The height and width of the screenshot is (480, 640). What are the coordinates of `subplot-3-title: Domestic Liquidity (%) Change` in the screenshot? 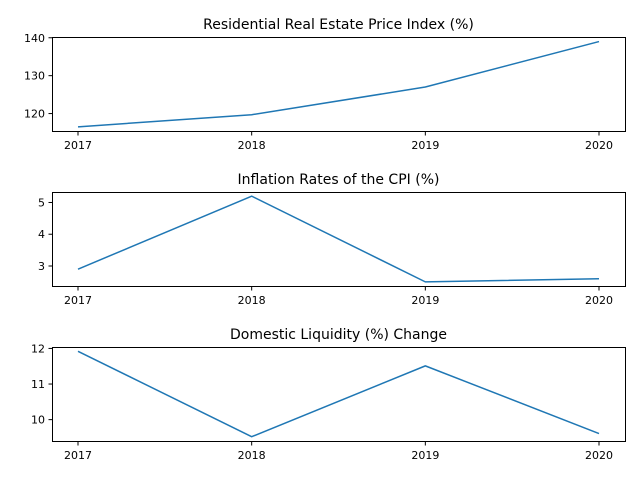 It's located at (338, 335).